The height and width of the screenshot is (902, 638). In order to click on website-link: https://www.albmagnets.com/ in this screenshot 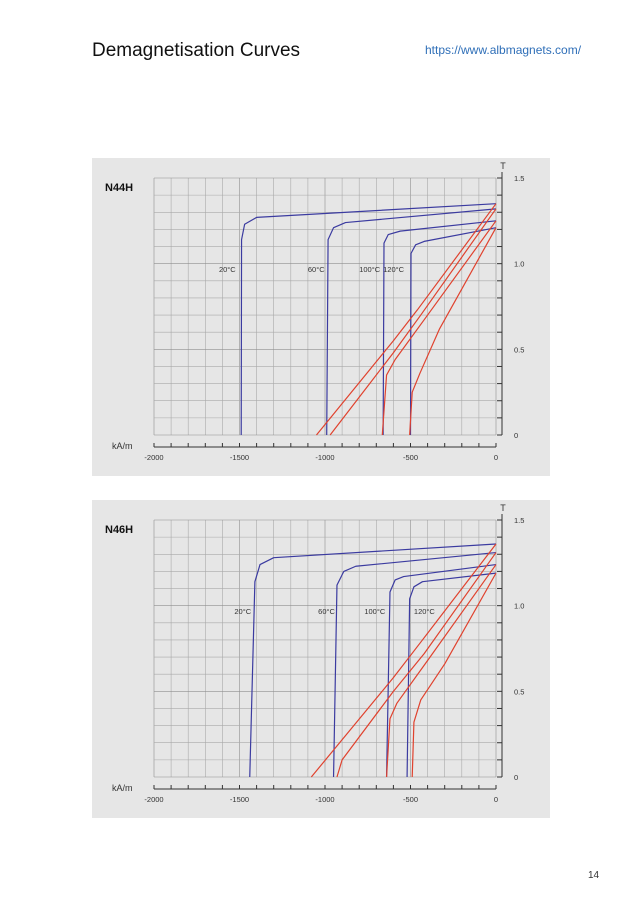, I will do `click(503, 50)`.